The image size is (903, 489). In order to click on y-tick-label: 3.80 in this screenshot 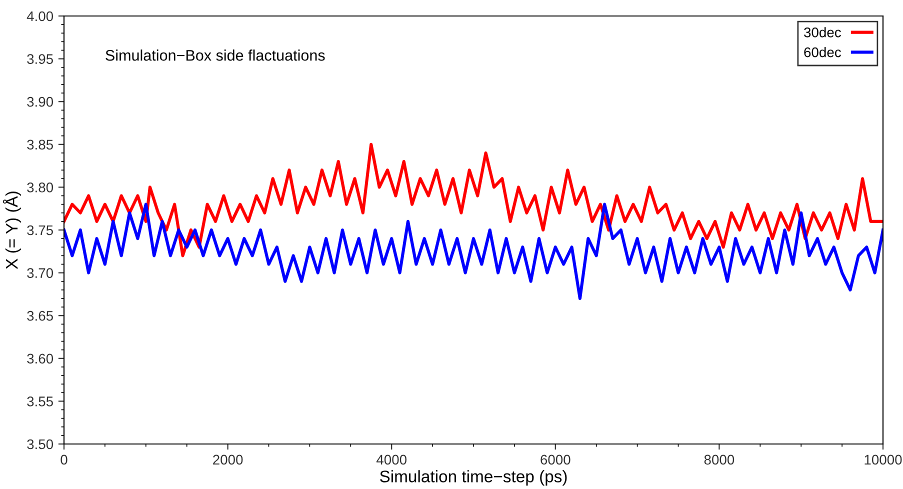, I will do `click(40, 187)`.